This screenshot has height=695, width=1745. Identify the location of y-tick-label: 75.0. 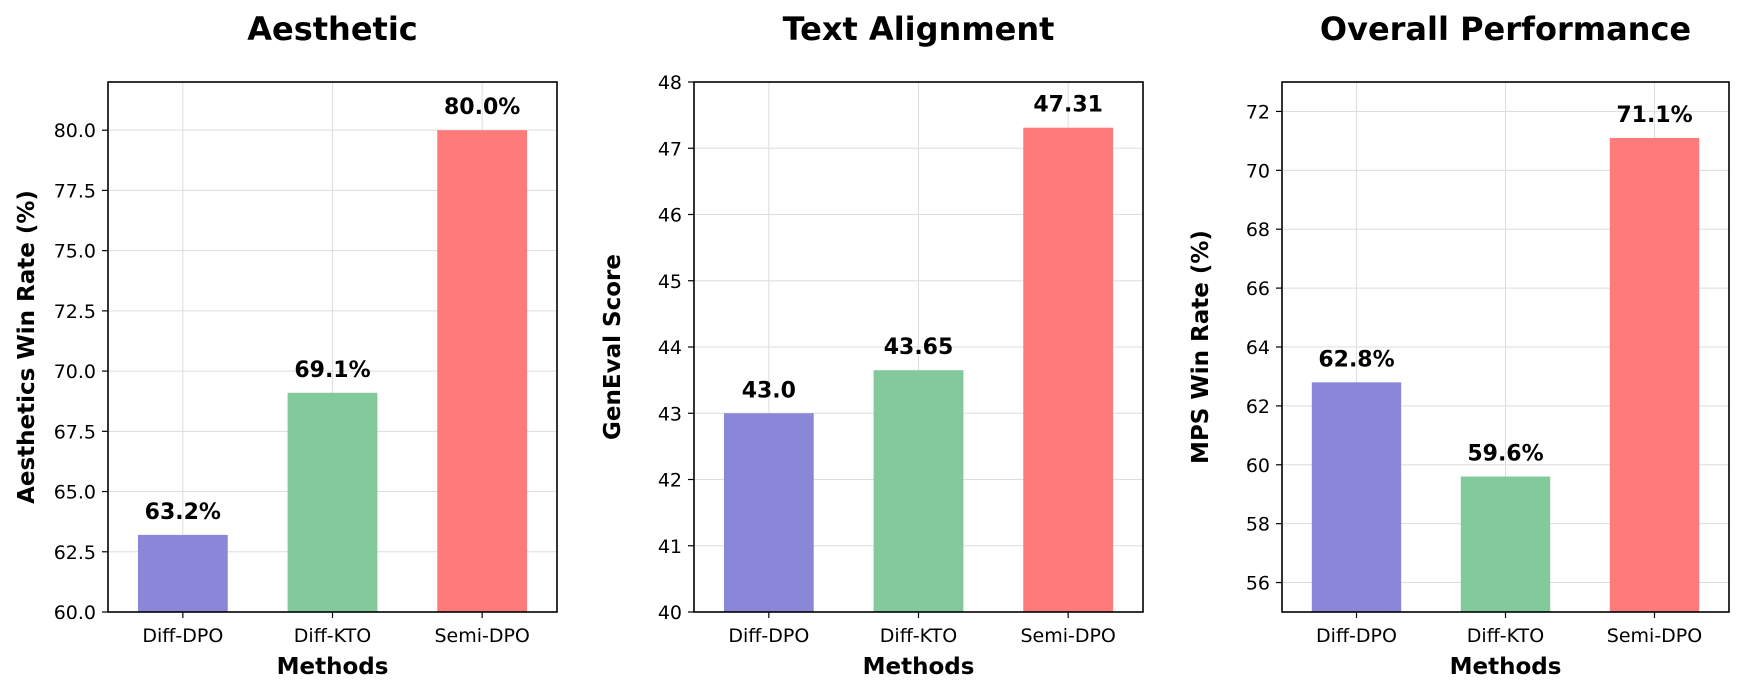
(75, 252).